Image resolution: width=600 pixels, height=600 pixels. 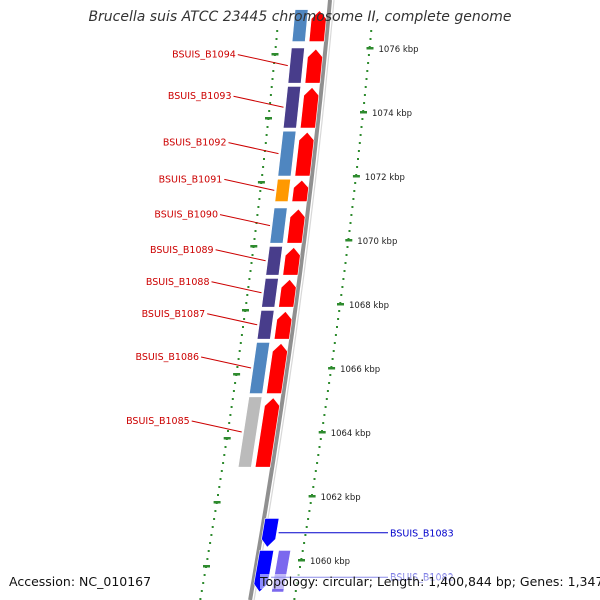 I want to click on length-value: 1,400,844 bp, so click(x=470, y=581).